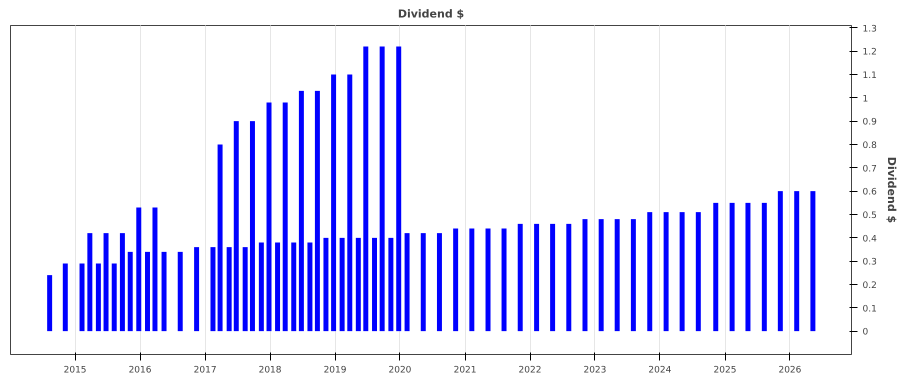 This screenshot has height=375, width=900. What do you see at coordinates (270, 370) in the screenshot?
I see `x-tick-label: 2018` at bounding box center [270, 370].